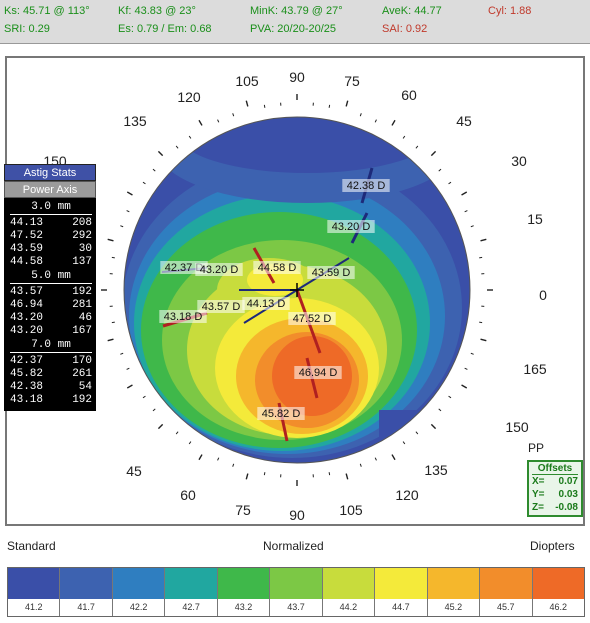 This screenshot has height=623, width=590. I want to click on offset-z: Z= -0.08, so click(555, 507).